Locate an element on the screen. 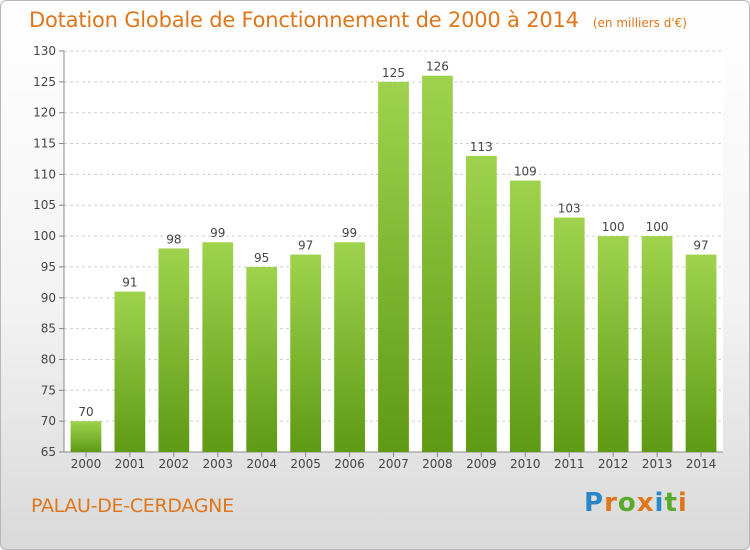  y-tick-label: 70 is located at coordinates (48, 421).